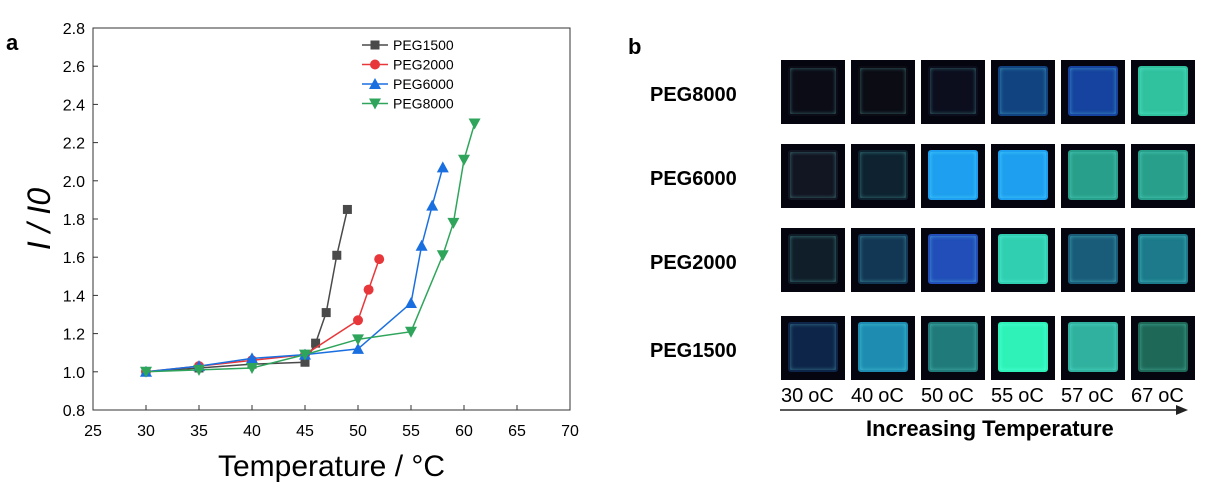 The height and width of the screenshot is (491, 1209). Describe the element at coordinates (74, 182) in the screenshot. I see `y-tick-label: 2.0` at that location.